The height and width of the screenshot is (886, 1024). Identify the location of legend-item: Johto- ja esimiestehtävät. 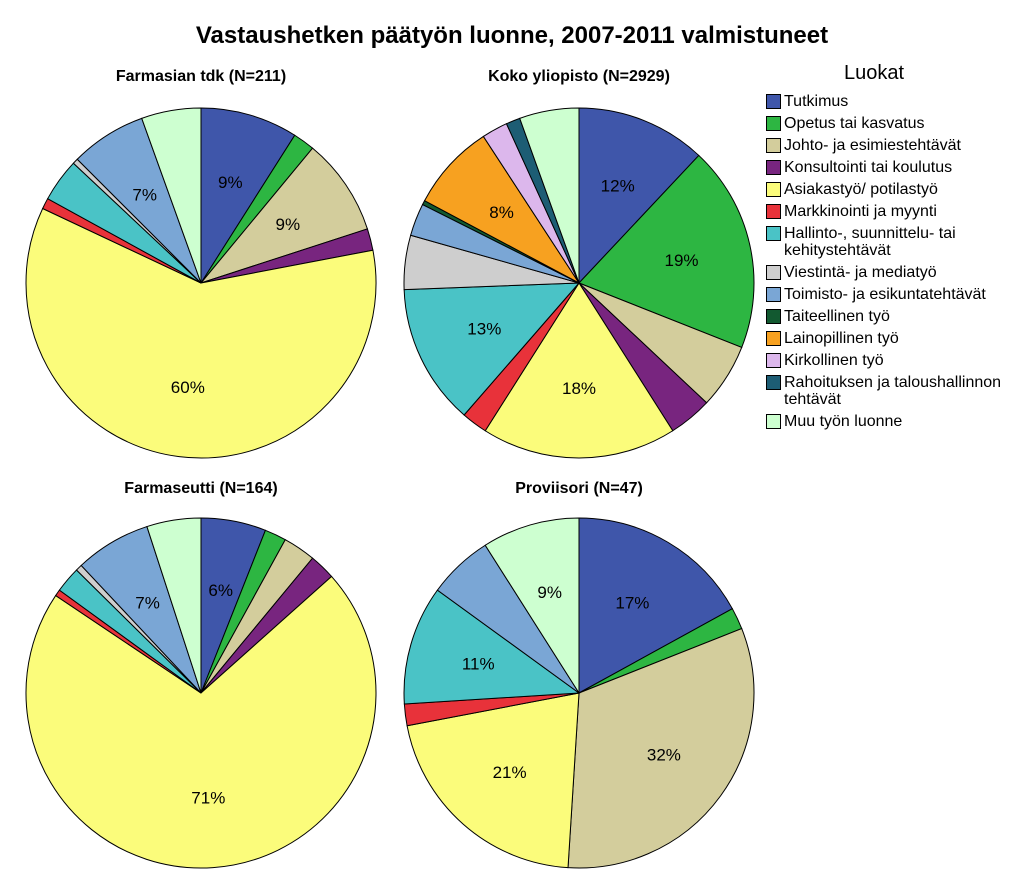
(891, 145).